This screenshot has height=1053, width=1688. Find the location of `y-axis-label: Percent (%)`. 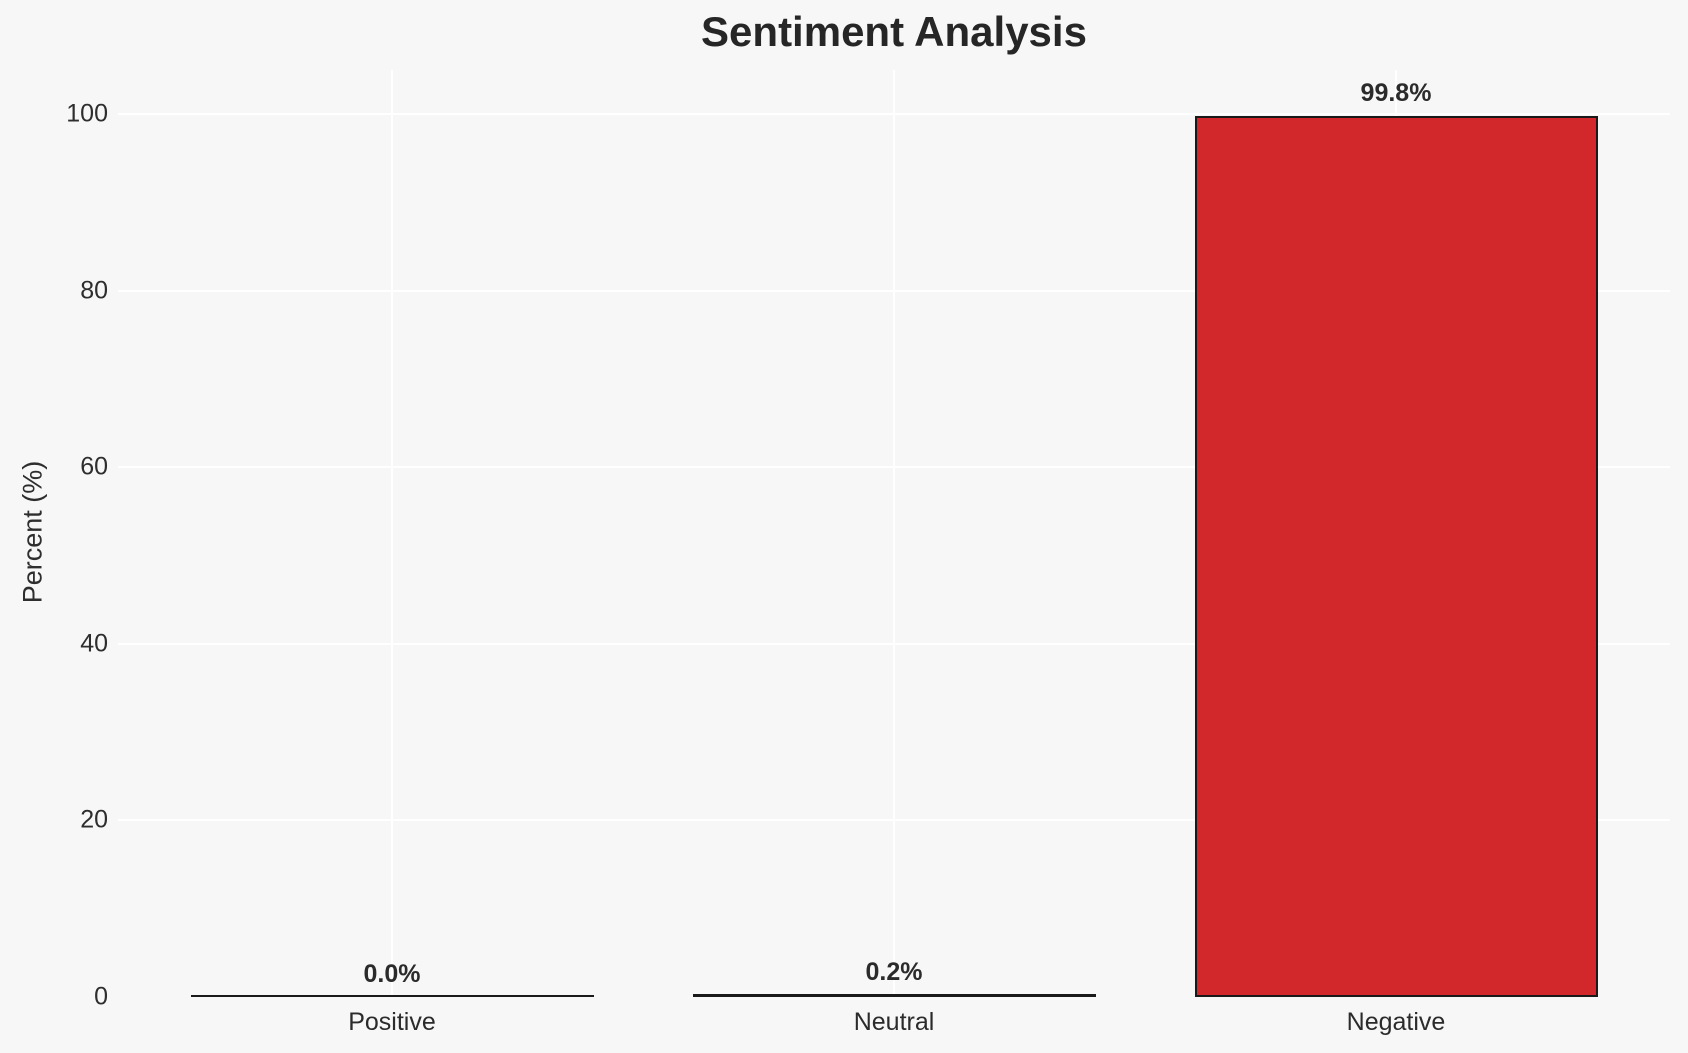

y-axis-label: Percent (%) is located at coordinates (32, 532).